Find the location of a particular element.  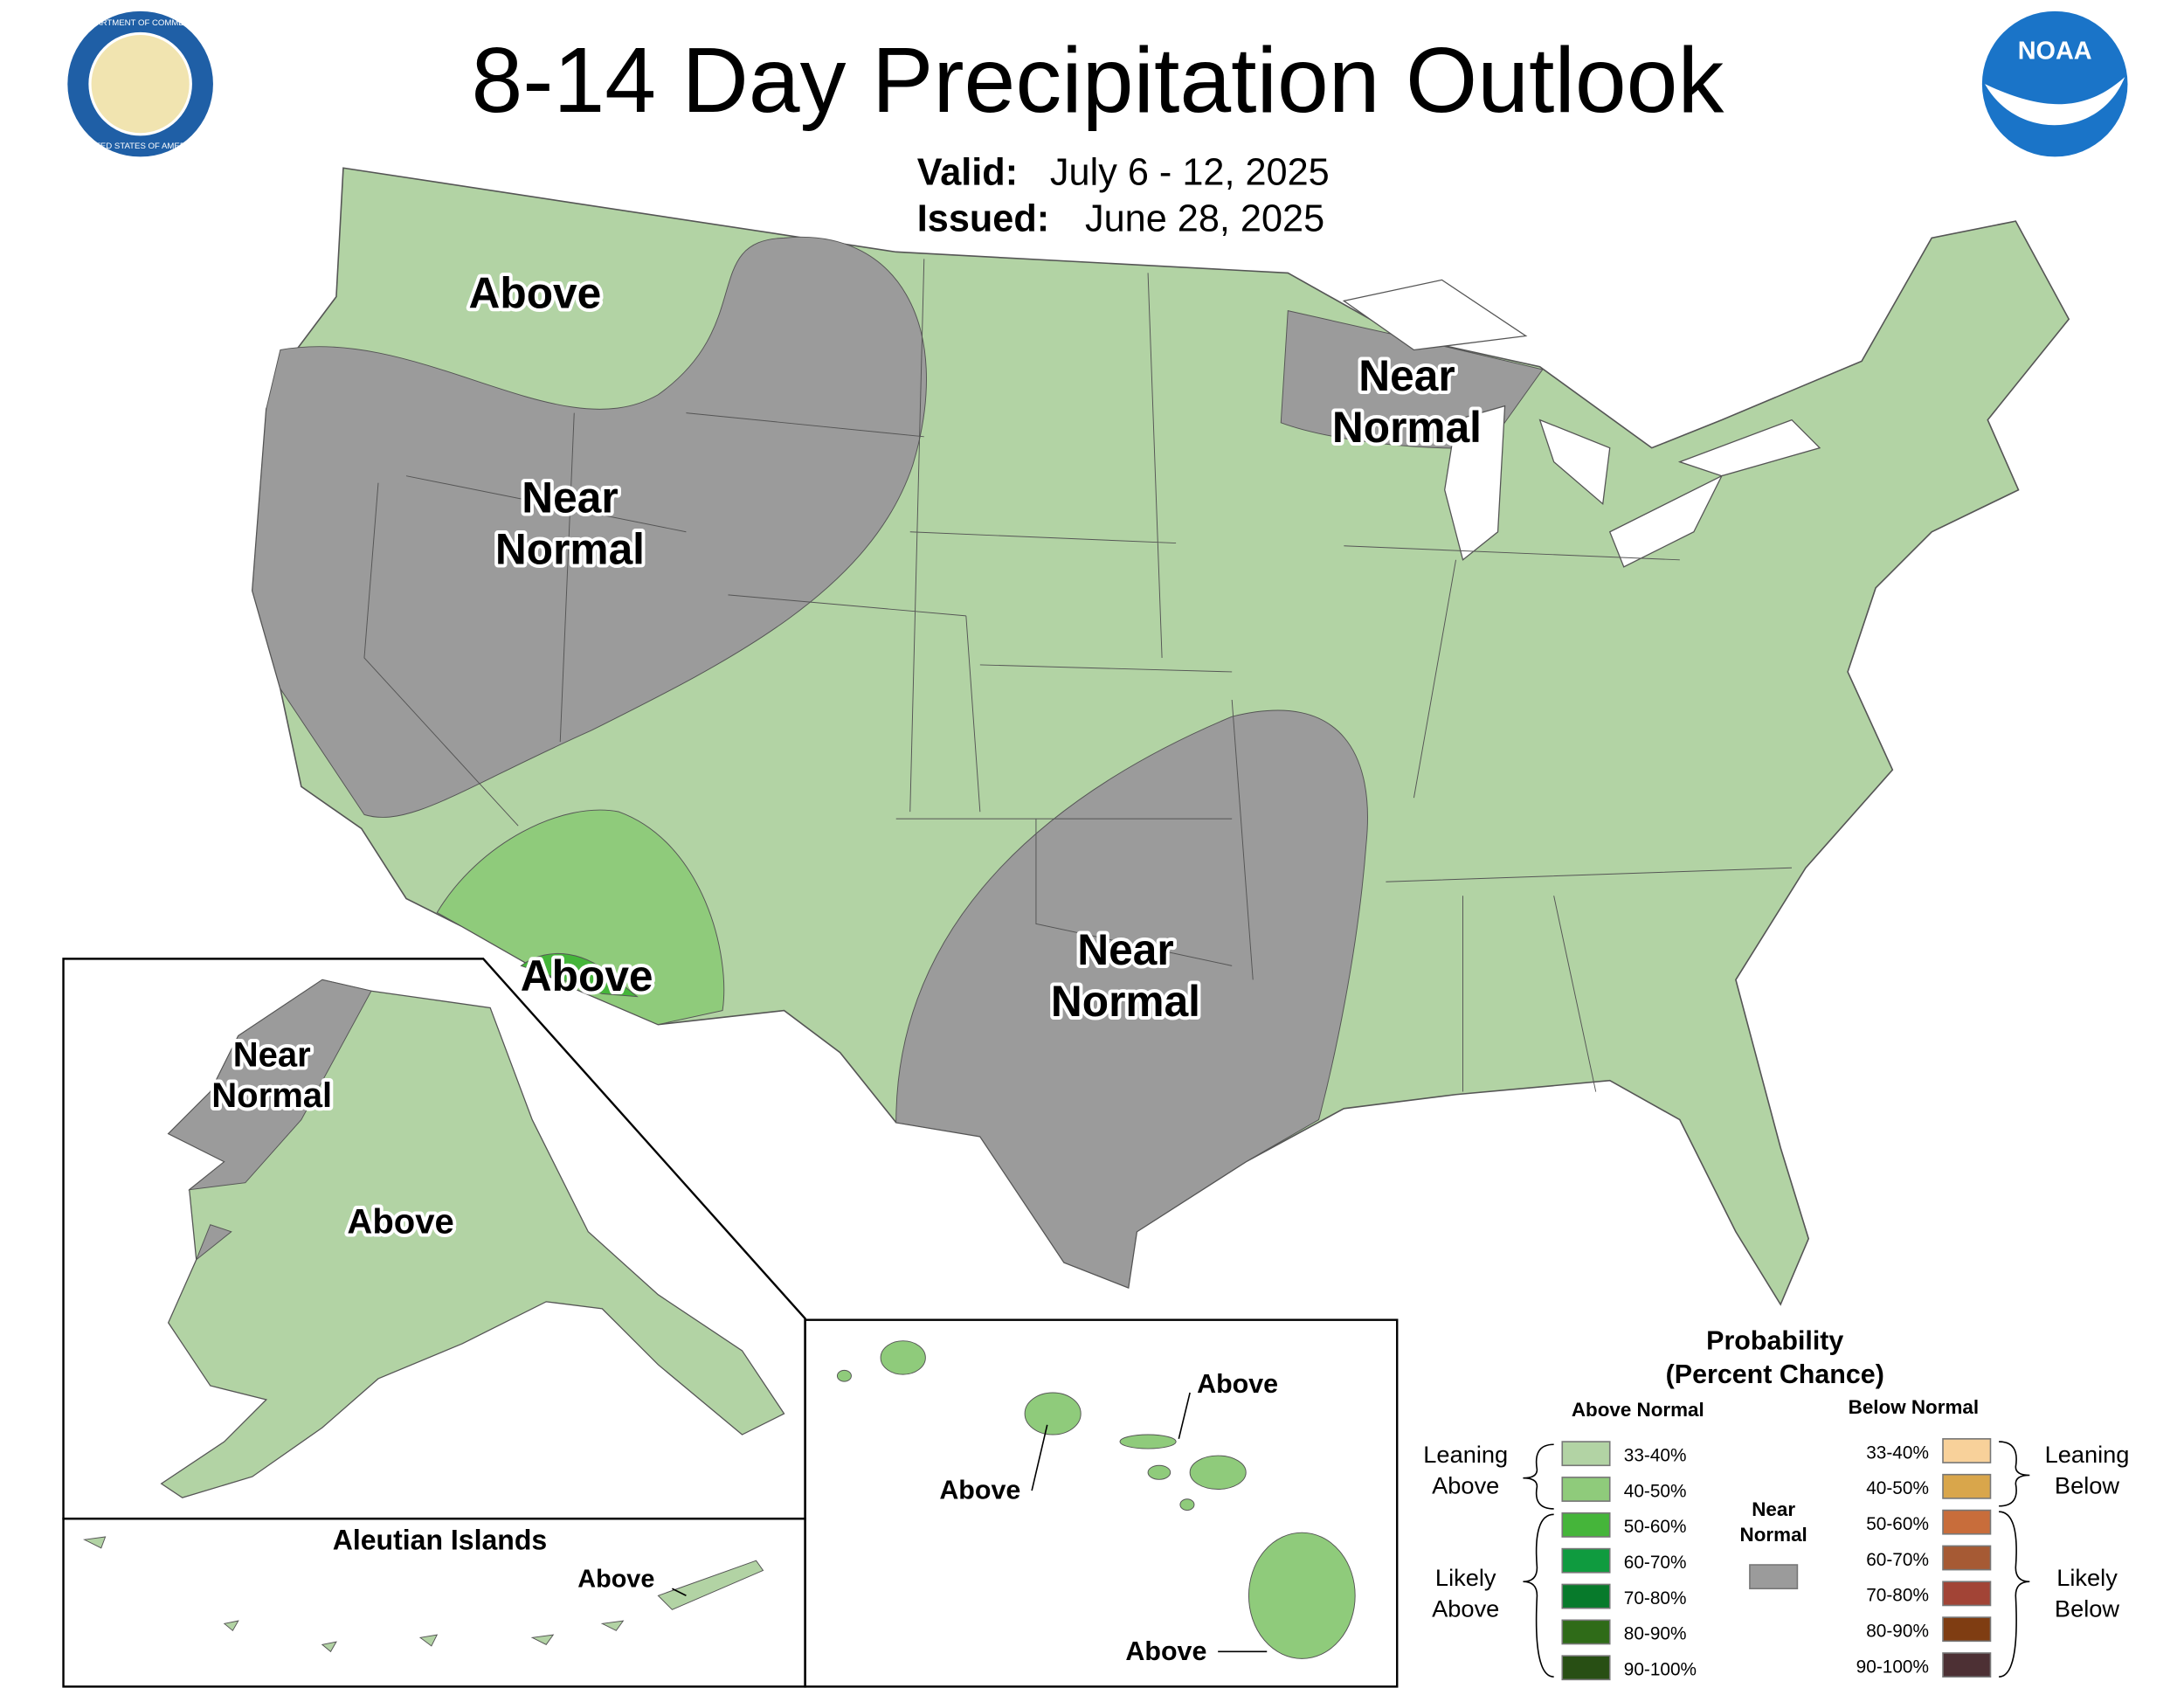

legend-heading: Above Normal is located at coordinates (1638, 1410).